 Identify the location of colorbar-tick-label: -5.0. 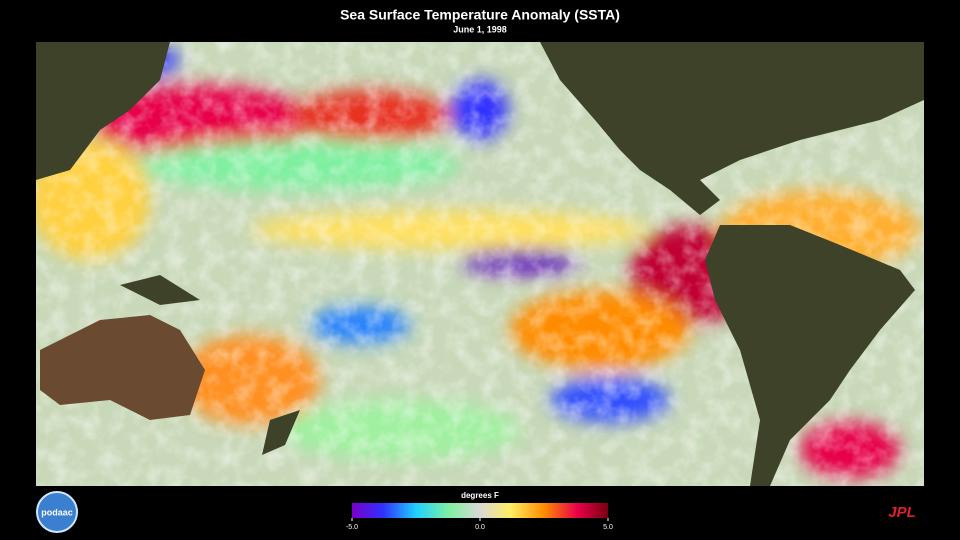
(352, 527).